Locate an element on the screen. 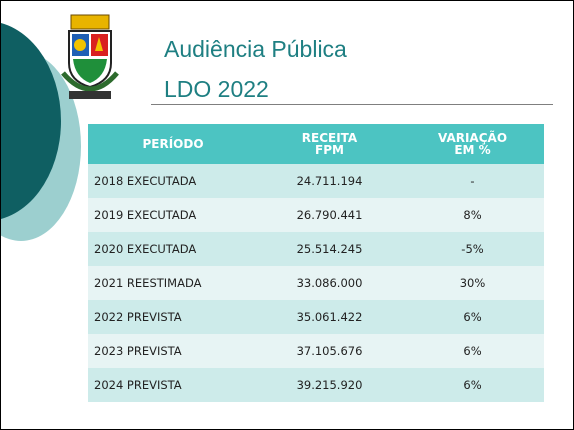 The width and height of the screenshot is (574, 430). table-cell: 24.711.194 is located at coordinates (329, 181).